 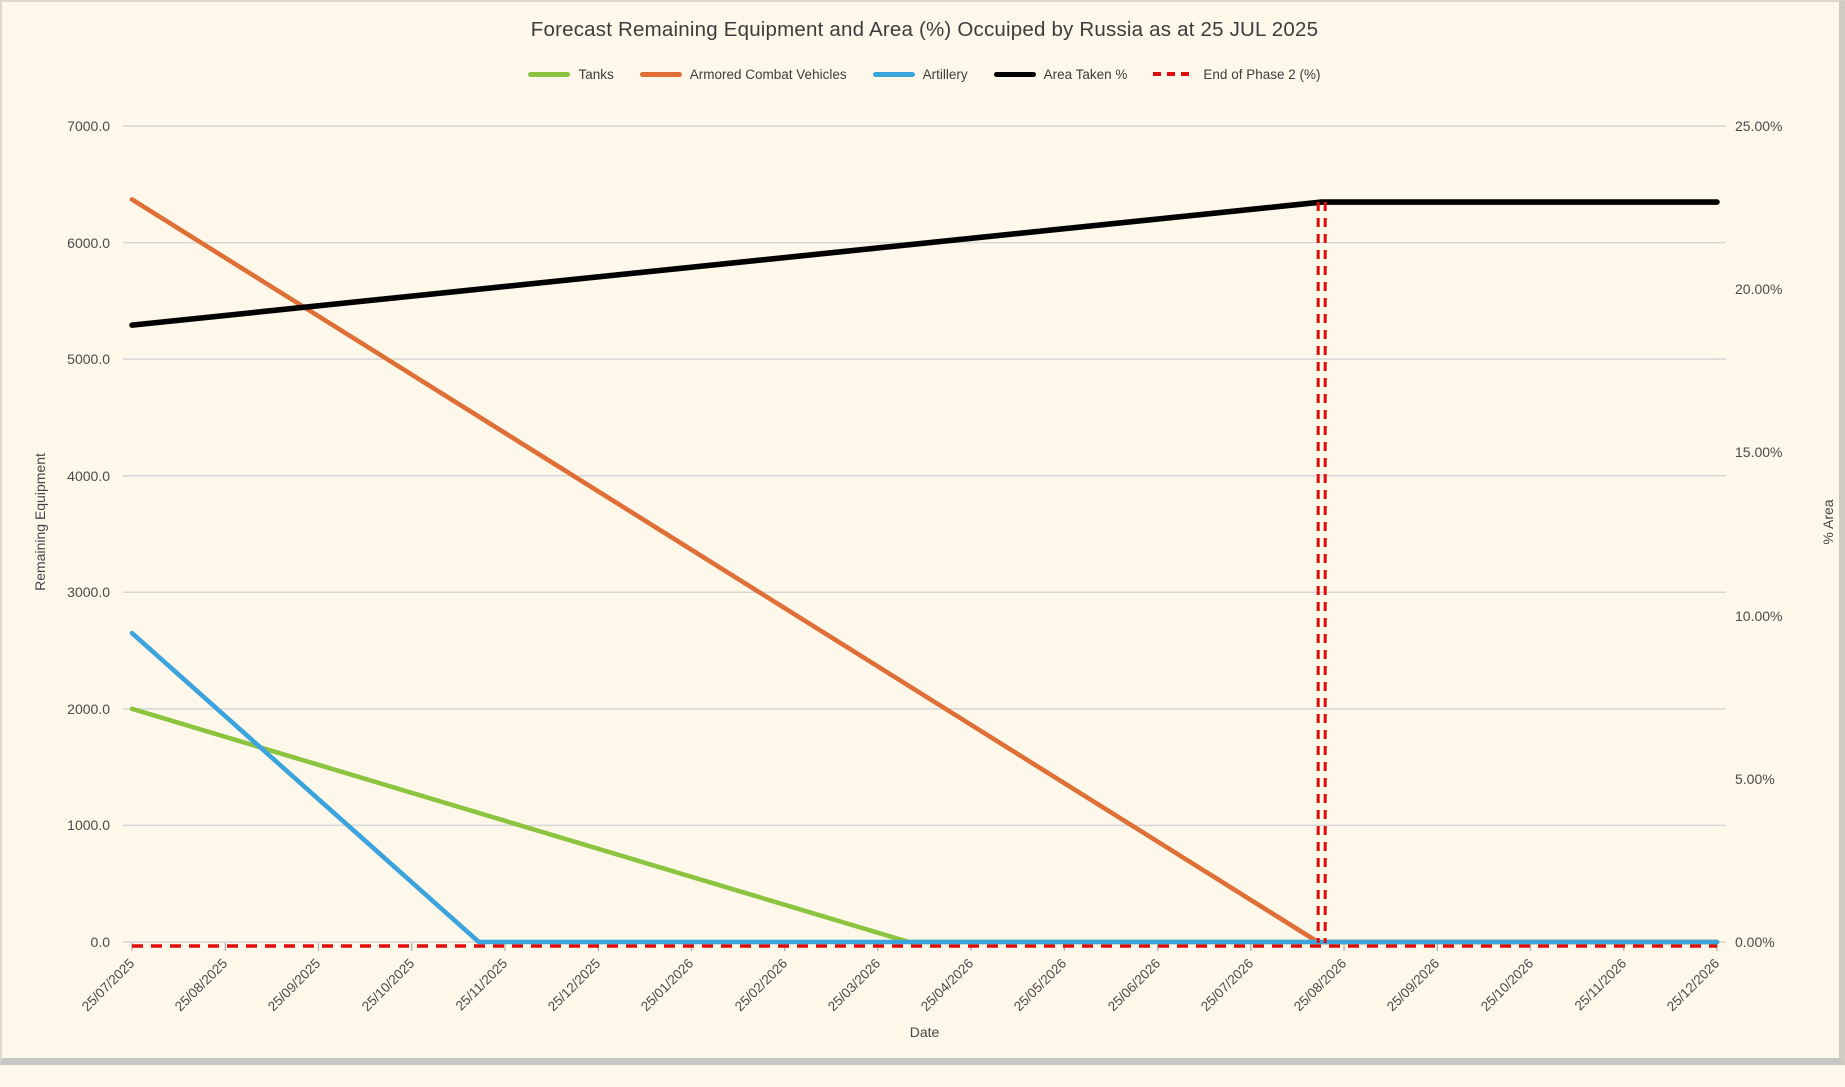 What do you see at coordinates (40, 522) in the screenshot?
I see `left-axis-title: Remaining Equipment` at bounding box center [40, 522].